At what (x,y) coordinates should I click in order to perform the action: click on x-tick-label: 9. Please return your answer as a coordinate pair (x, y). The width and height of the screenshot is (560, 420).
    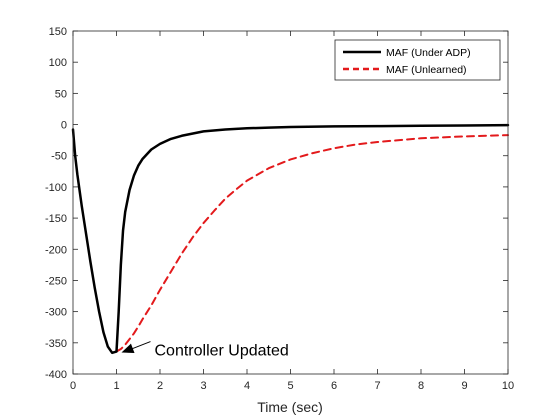
    Looking at the image, I should click on (464, 386).